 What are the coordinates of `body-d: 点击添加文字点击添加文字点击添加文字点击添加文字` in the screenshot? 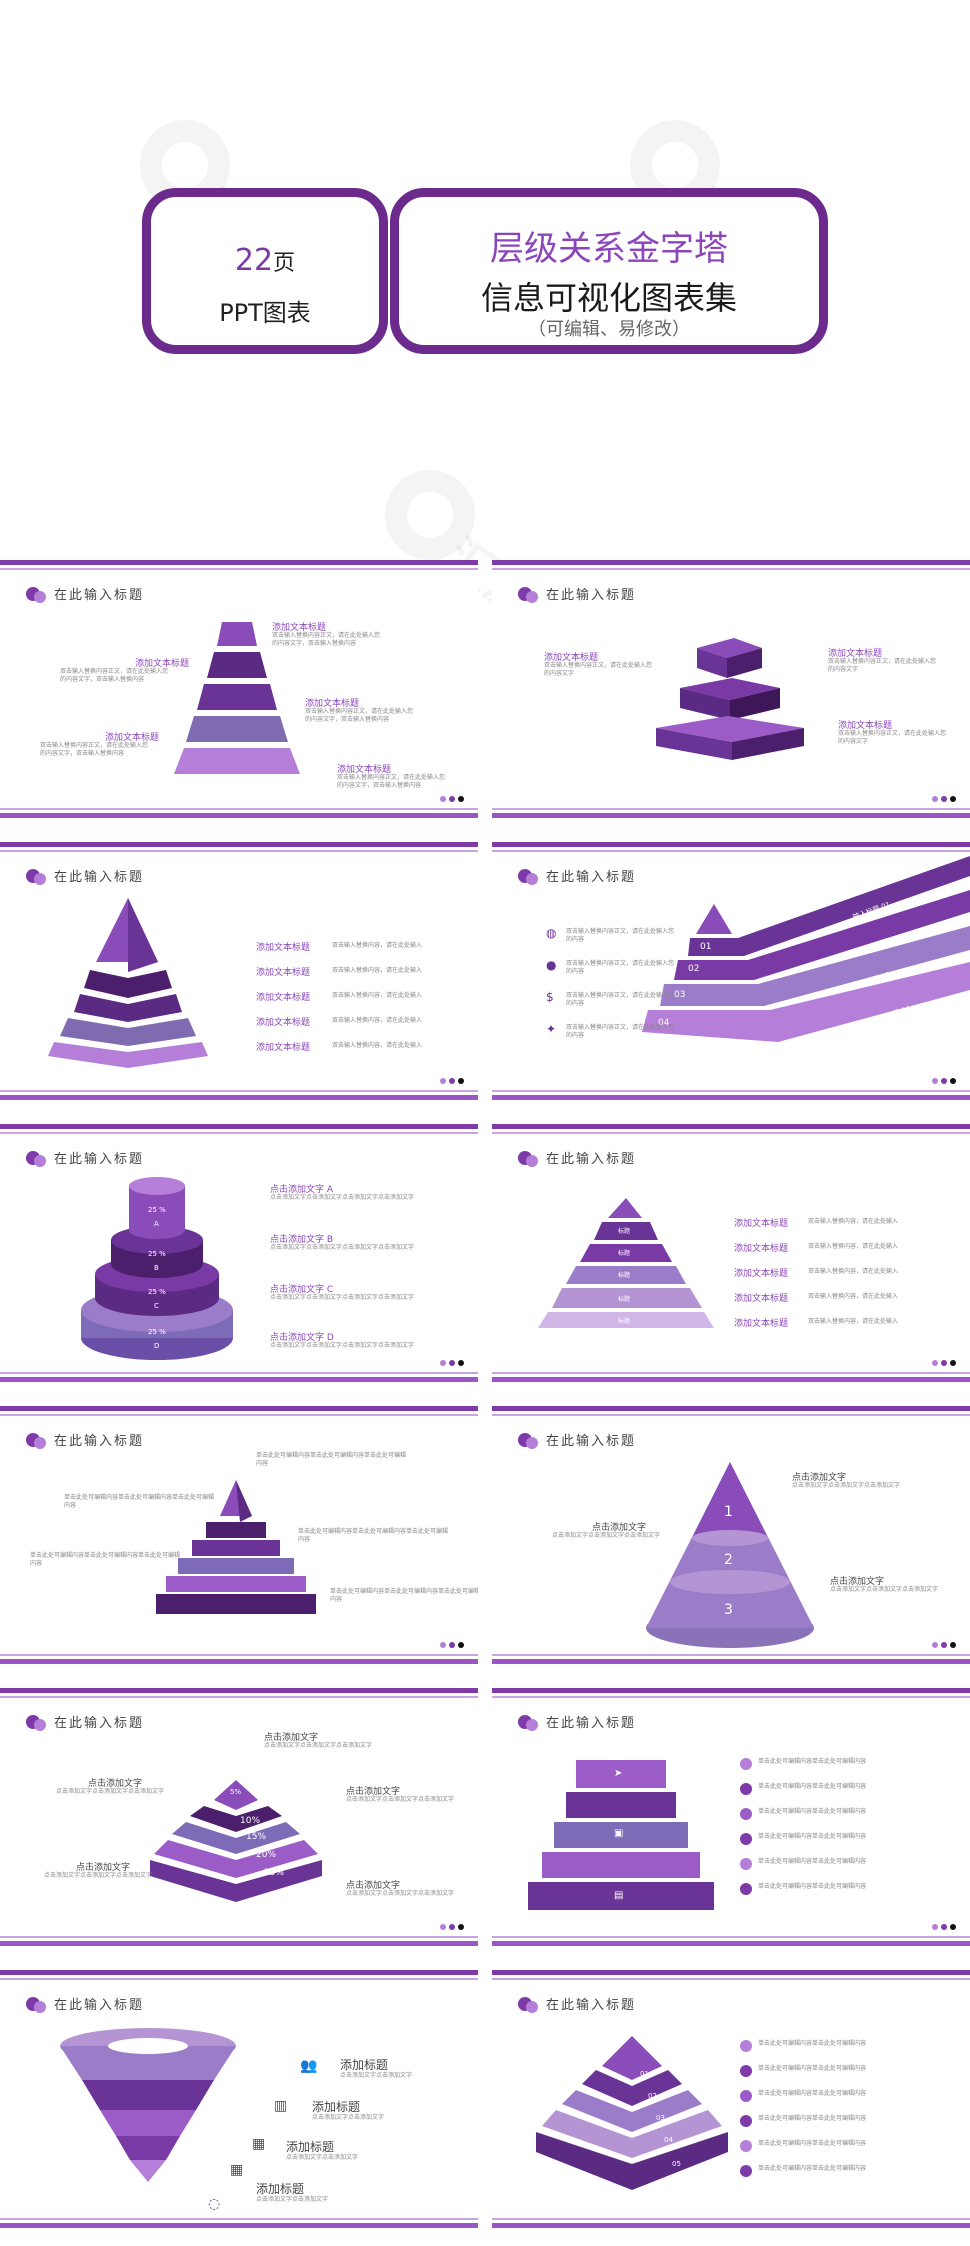 It's located at (342, 1345).